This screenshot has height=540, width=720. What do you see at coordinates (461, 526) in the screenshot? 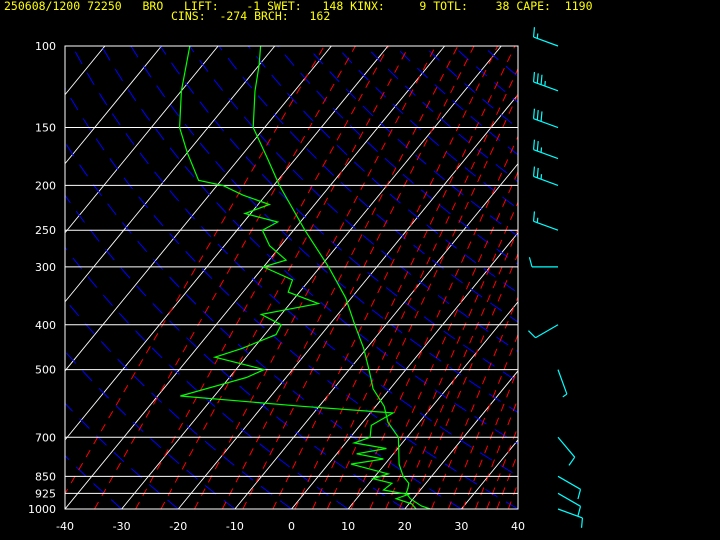
I see `temperature-tick-label: 30` at bounding box center [461, 526].